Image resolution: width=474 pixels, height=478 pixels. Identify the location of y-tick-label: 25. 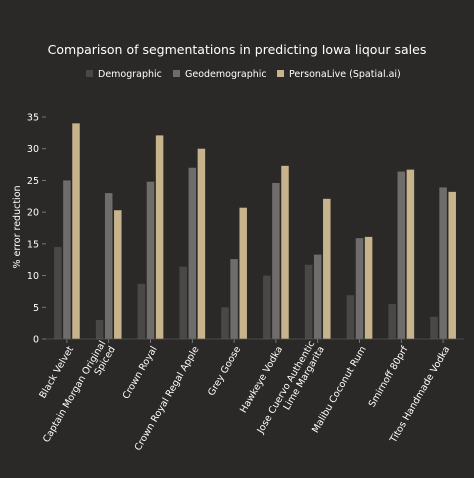
(33, 181).